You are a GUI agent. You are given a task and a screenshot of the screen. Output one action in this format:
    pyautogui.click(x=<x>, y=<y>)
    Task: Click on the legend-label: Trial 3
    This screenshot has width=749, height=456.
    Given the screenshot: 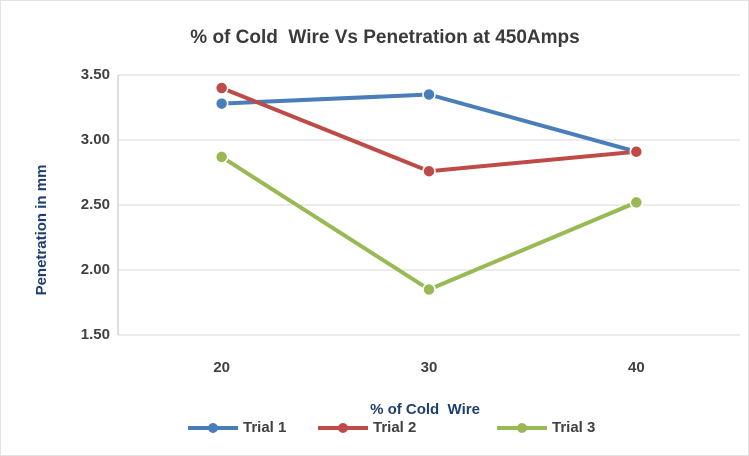 What is the action you would take?
    pyautogui.click(x=573, y=427)
    